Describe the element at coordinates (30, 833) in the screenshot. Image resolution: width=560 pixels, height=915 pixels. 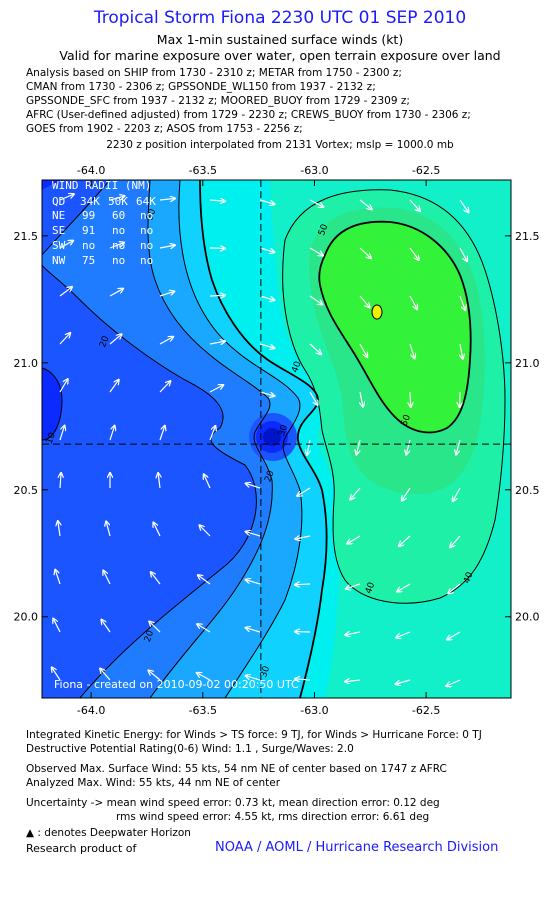
I see `deepwater-triangle-icon: ▲` at that location.